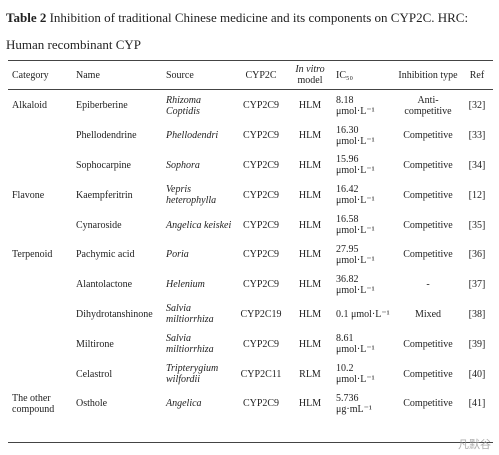 Image resolution: width=499 pixels, height=455 pixels. Describe the element at coordinates (183, 105) in the screenshot. I see `source-cell: Rhizoma Coptidis` at that location.